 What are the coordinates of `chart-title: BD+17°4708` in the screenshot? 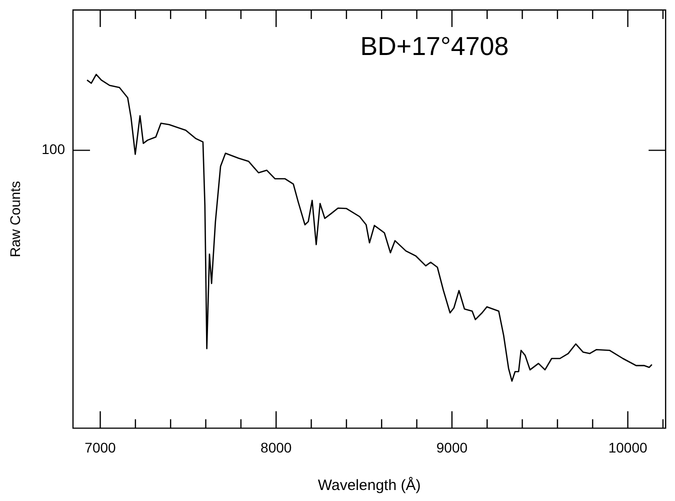 It's located at (434, 46).